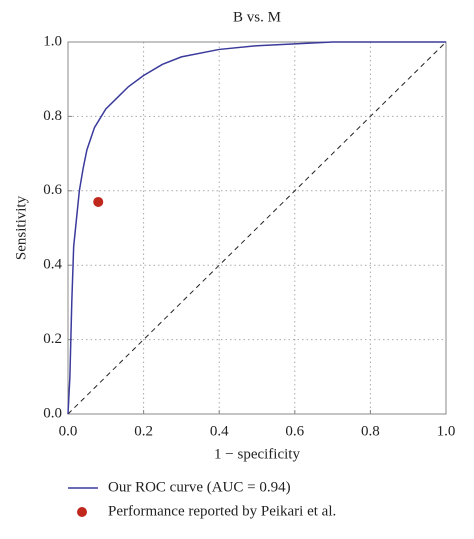  What do you see at coordinates (52, 413) in the screenshot?
I see `y-tick-label: 0.0` at bounding box center [52, 413].